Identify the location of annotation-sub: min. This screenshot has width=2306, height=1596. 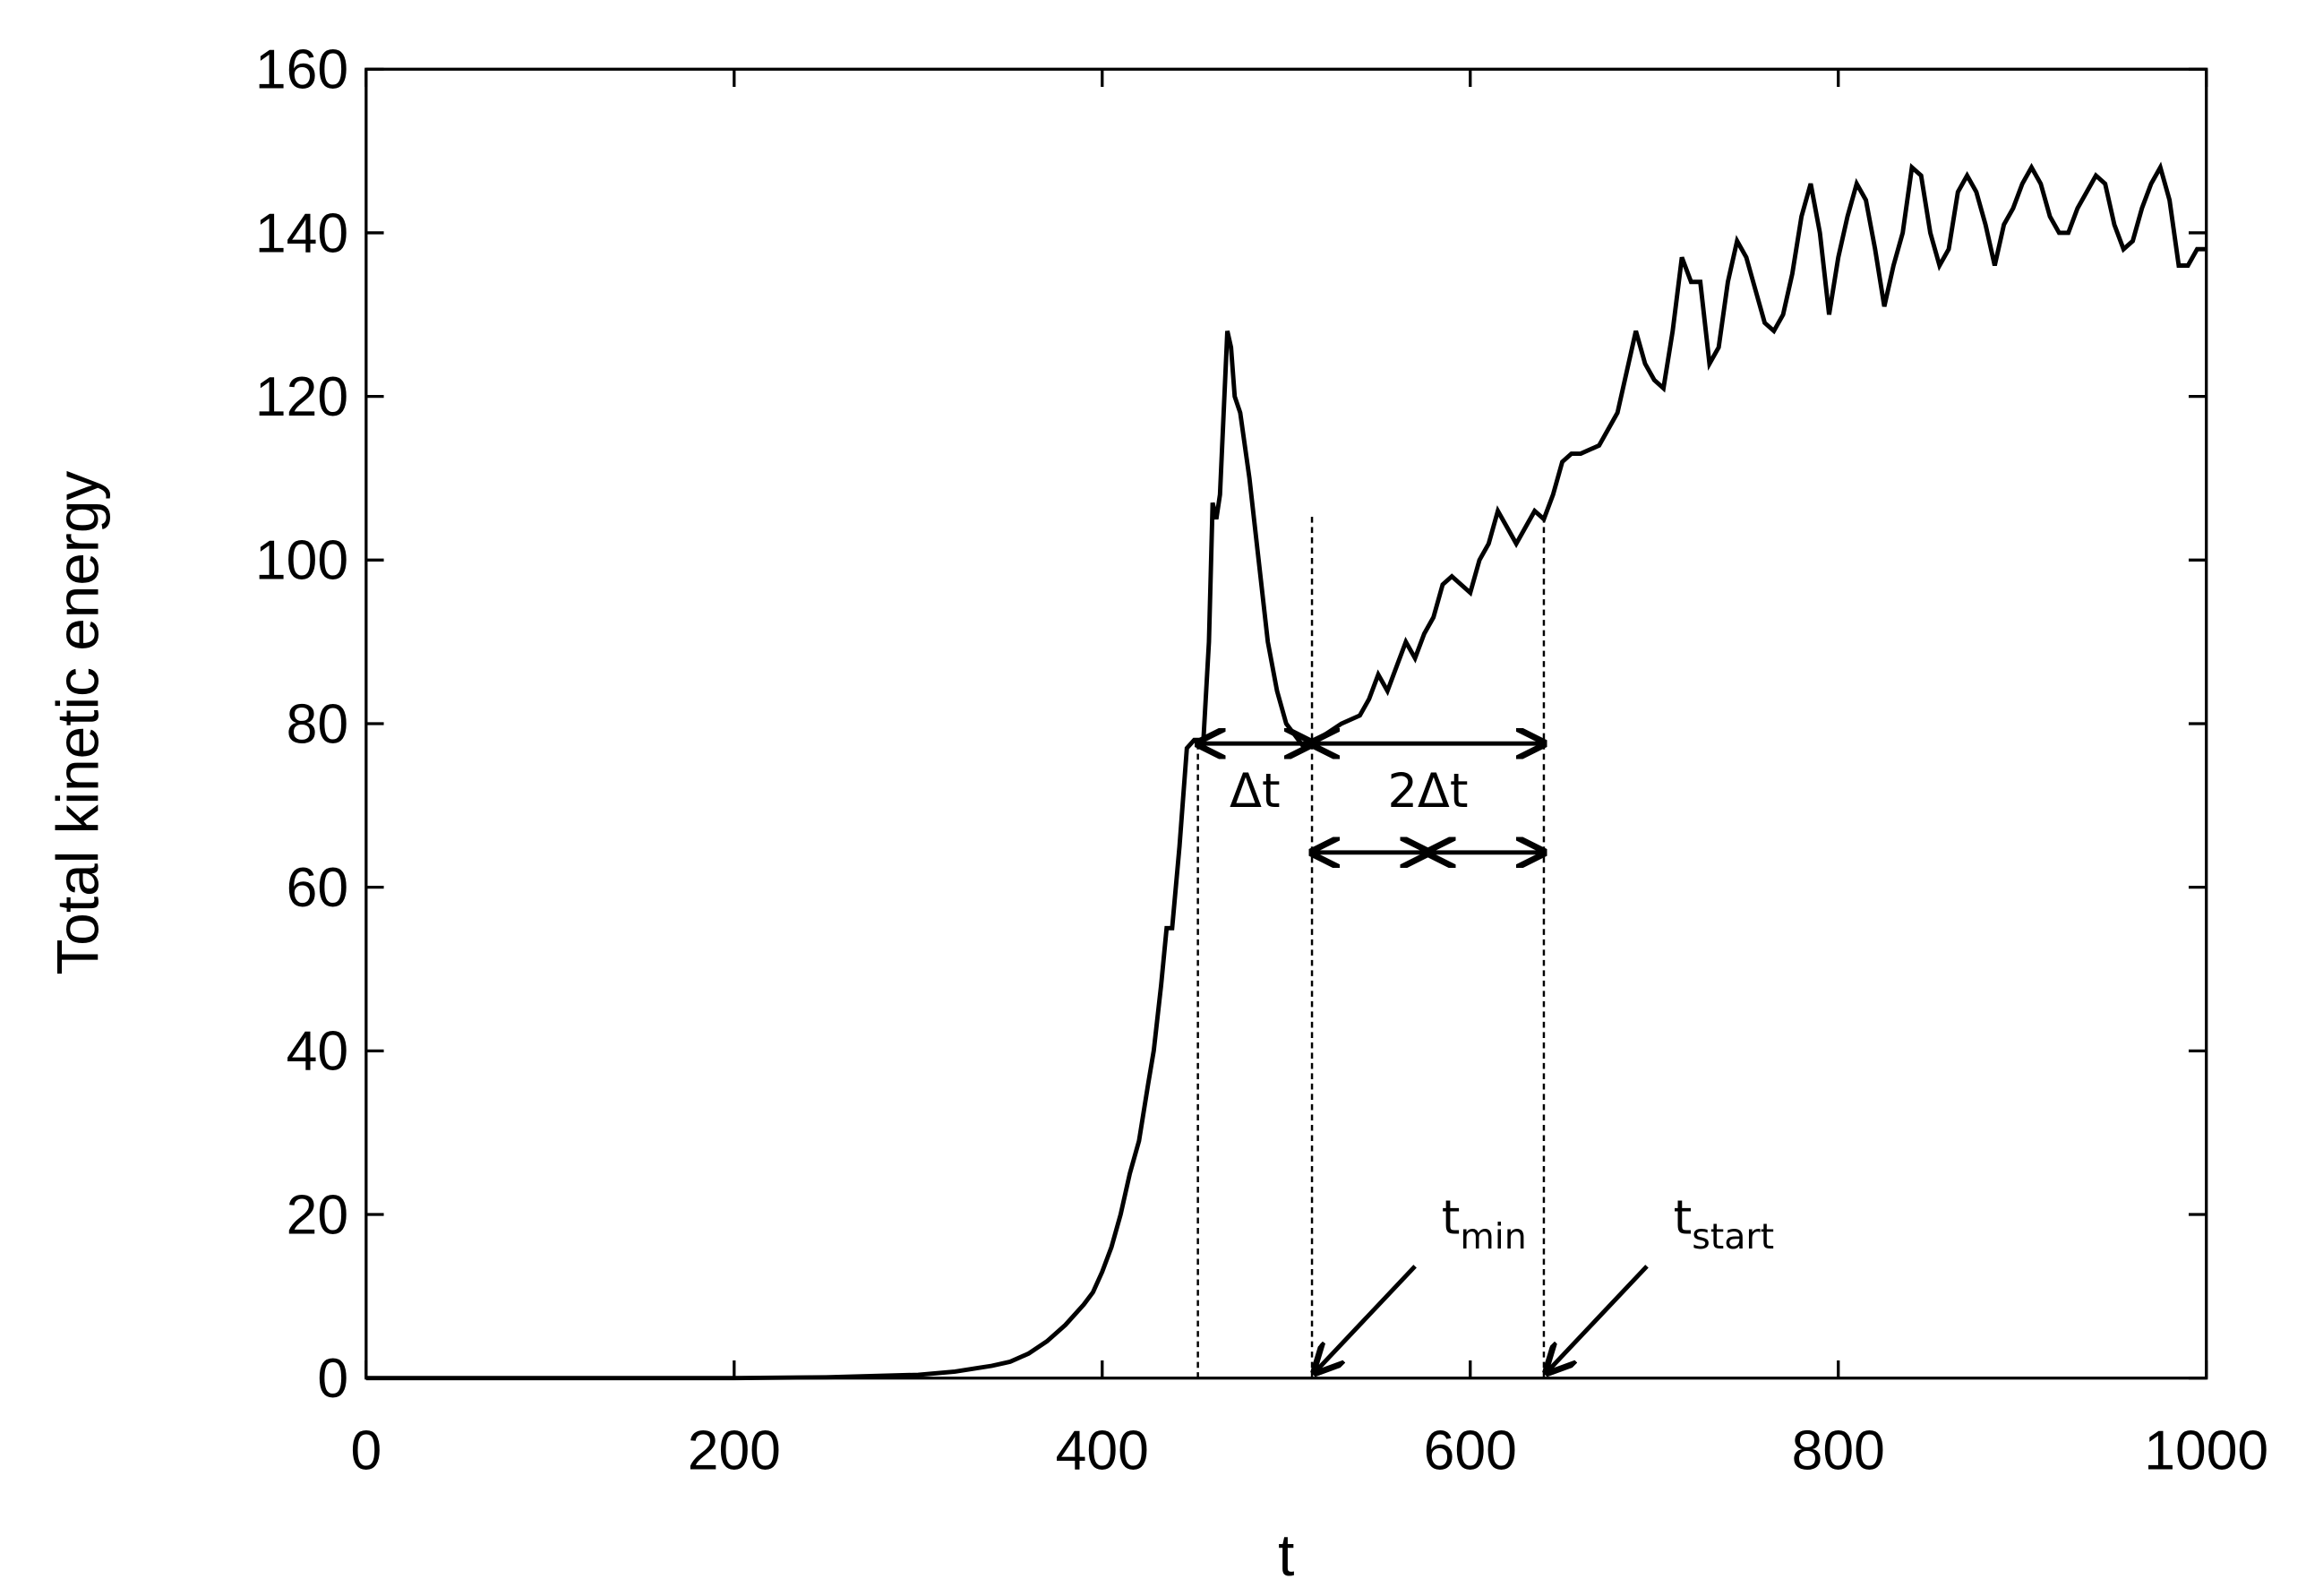
(1493, 1237).